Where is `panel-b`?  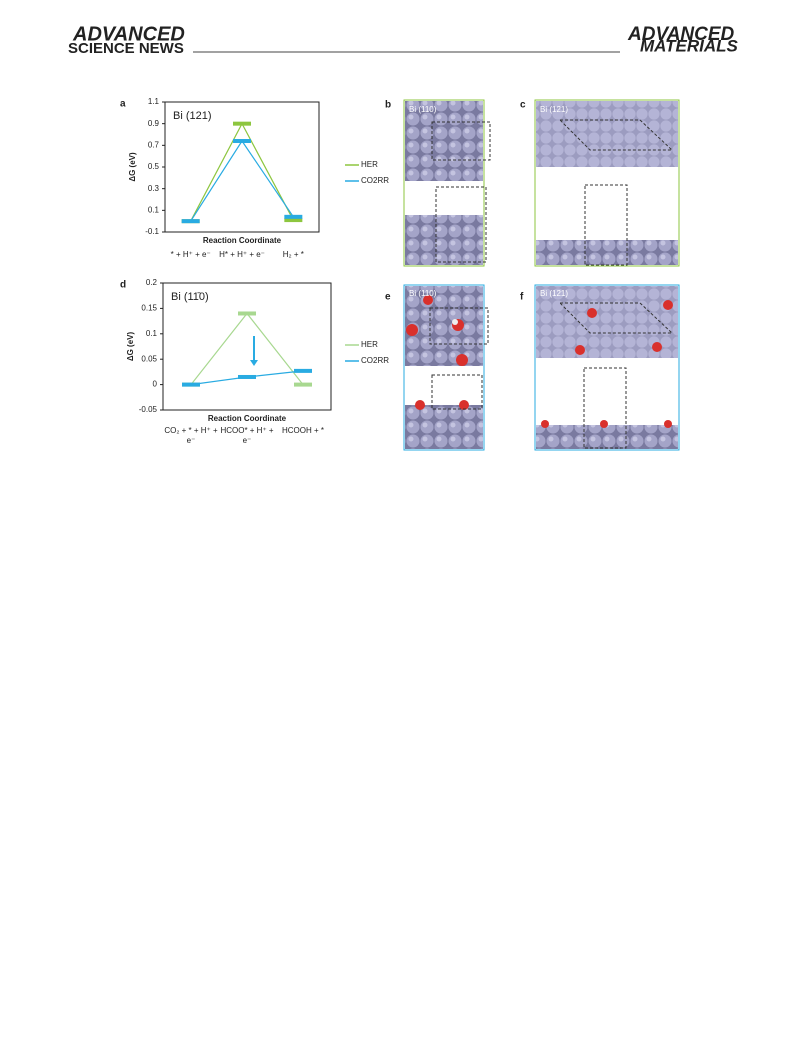 panel-b is located at coordinates (447, 183).